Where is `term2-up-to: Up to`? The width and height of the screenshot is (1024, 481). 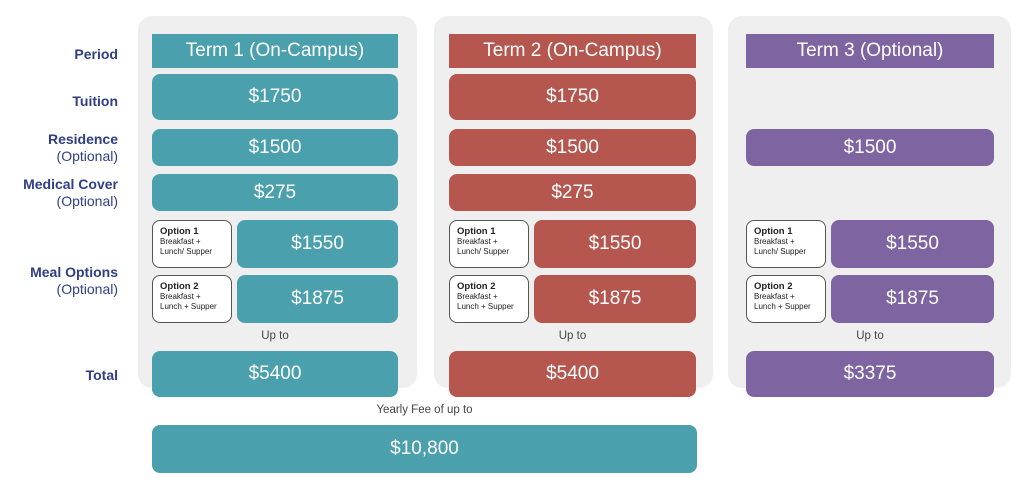 term2-up-to: Up to is located at coordinates (572, 336).